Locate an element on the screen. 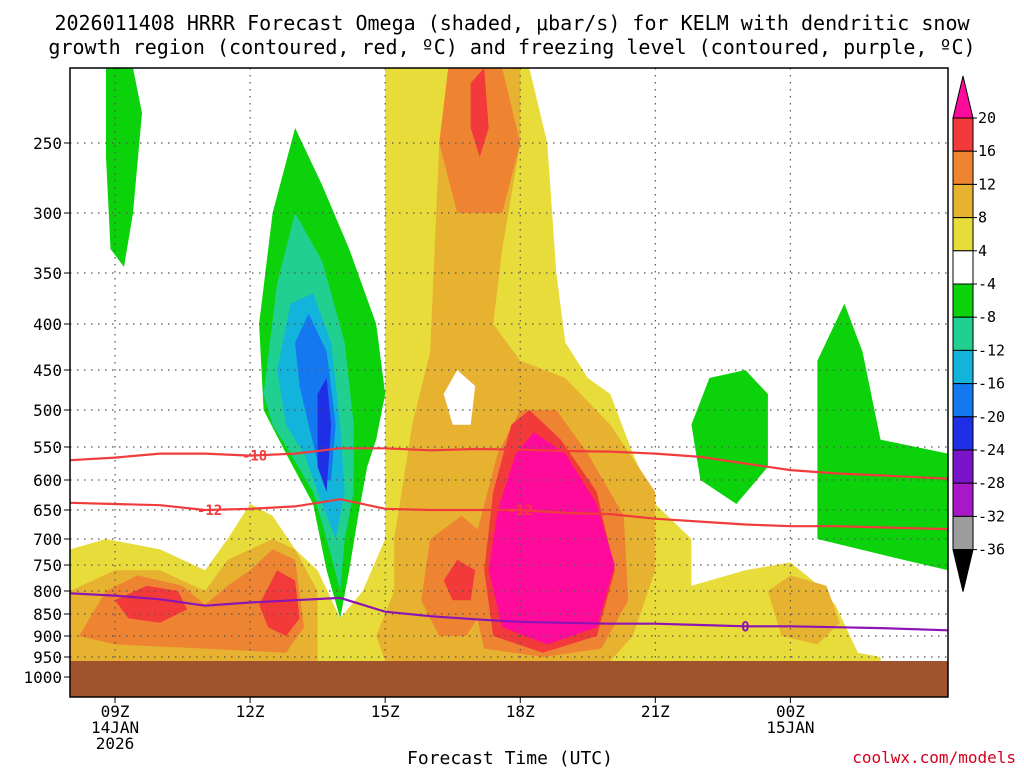  contour-freezing-level is located at coordinates (509, 612).